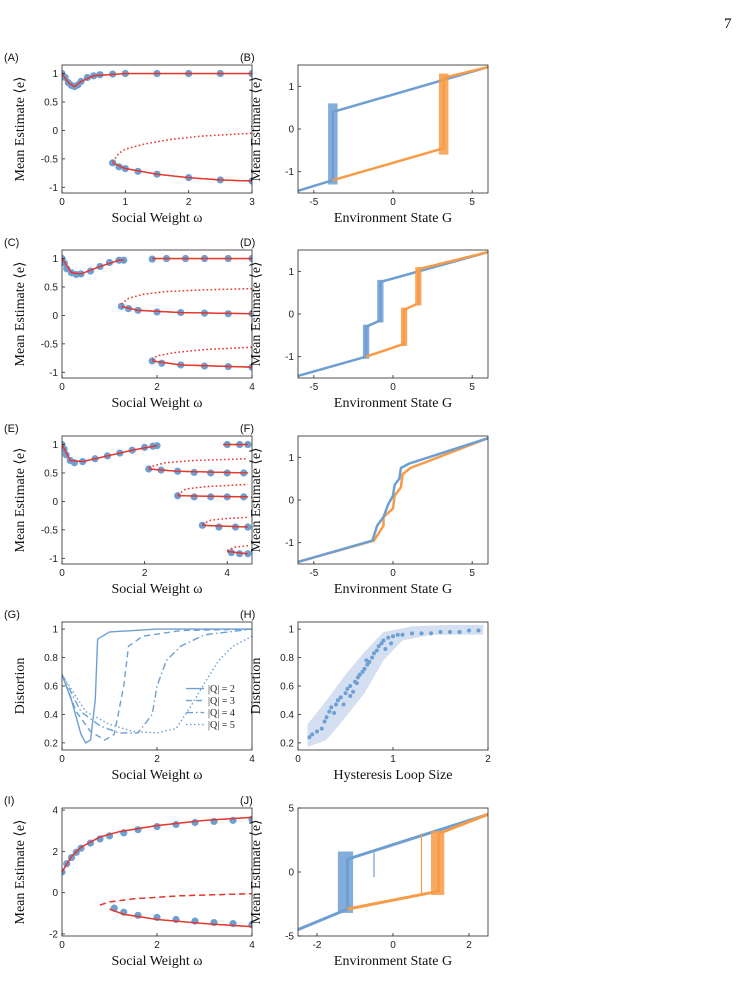 The image size is (749, 1008). I want to click on y-tick-label: 0.4, so click(287, 715).